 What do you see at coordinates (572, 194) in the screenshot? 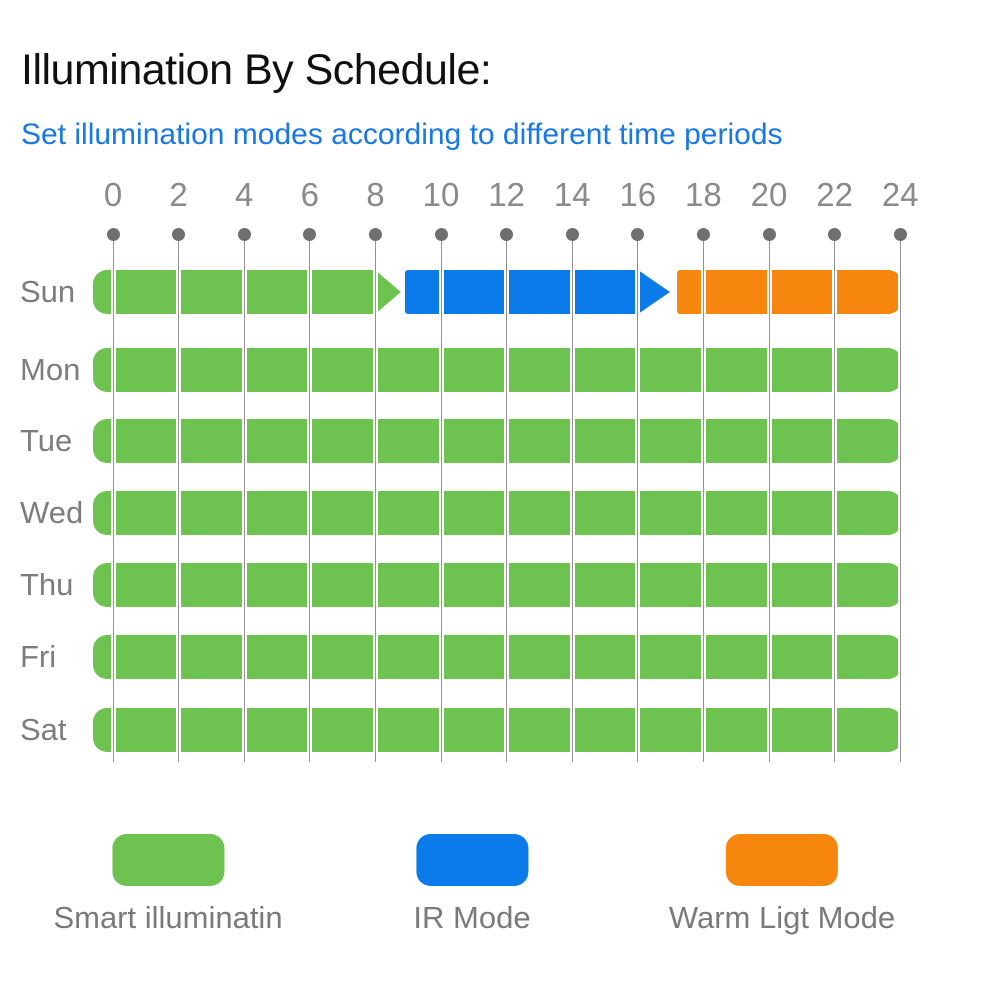
I see `axis-tick-label-14: 14` at bounding box center [572, 194].